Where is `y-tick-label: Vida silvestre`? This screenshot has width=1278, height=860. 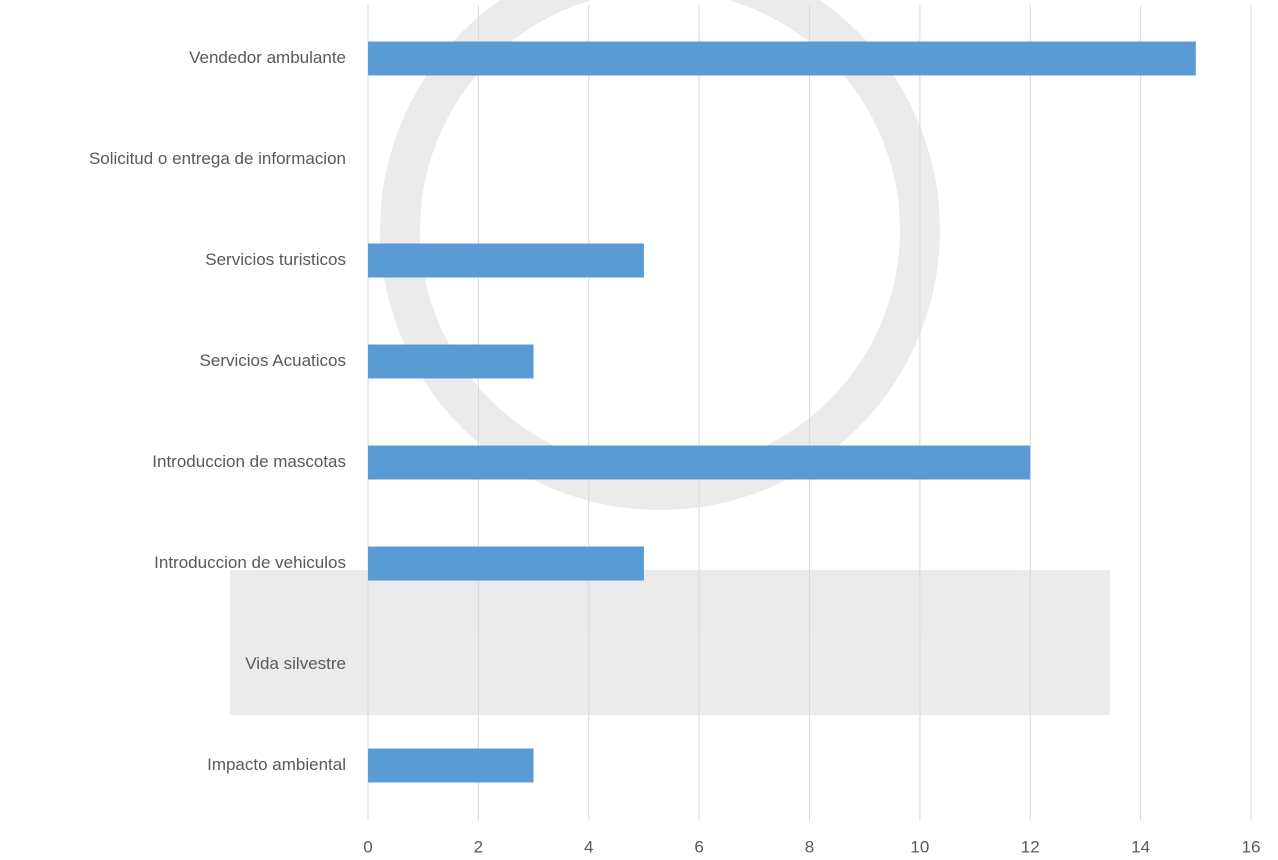 y-tick-label: Vida silvestre is located at coordinates (295, 663).